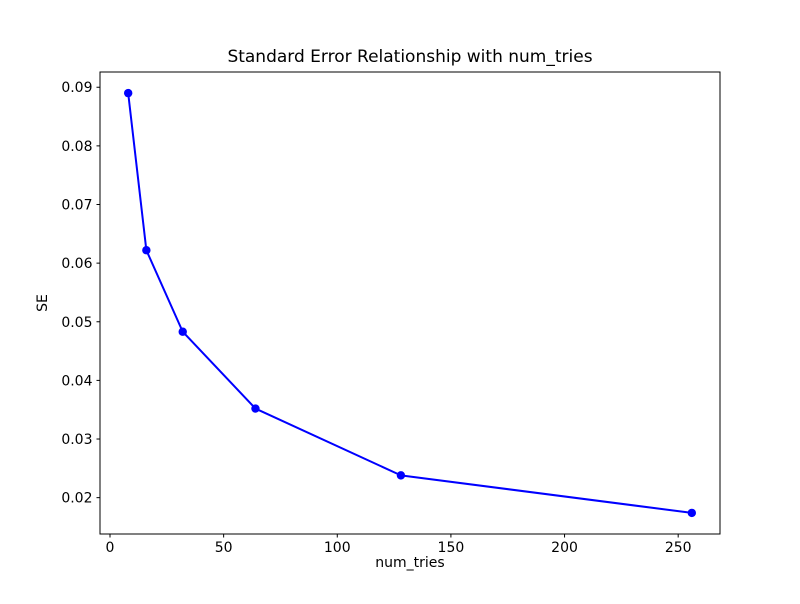 The width and height of the screenshot is (800, 604). What do you see at coordinates (678, 548) in the screenshot?
I see `x-tick-label: 250` at bounding box center [678, 548].